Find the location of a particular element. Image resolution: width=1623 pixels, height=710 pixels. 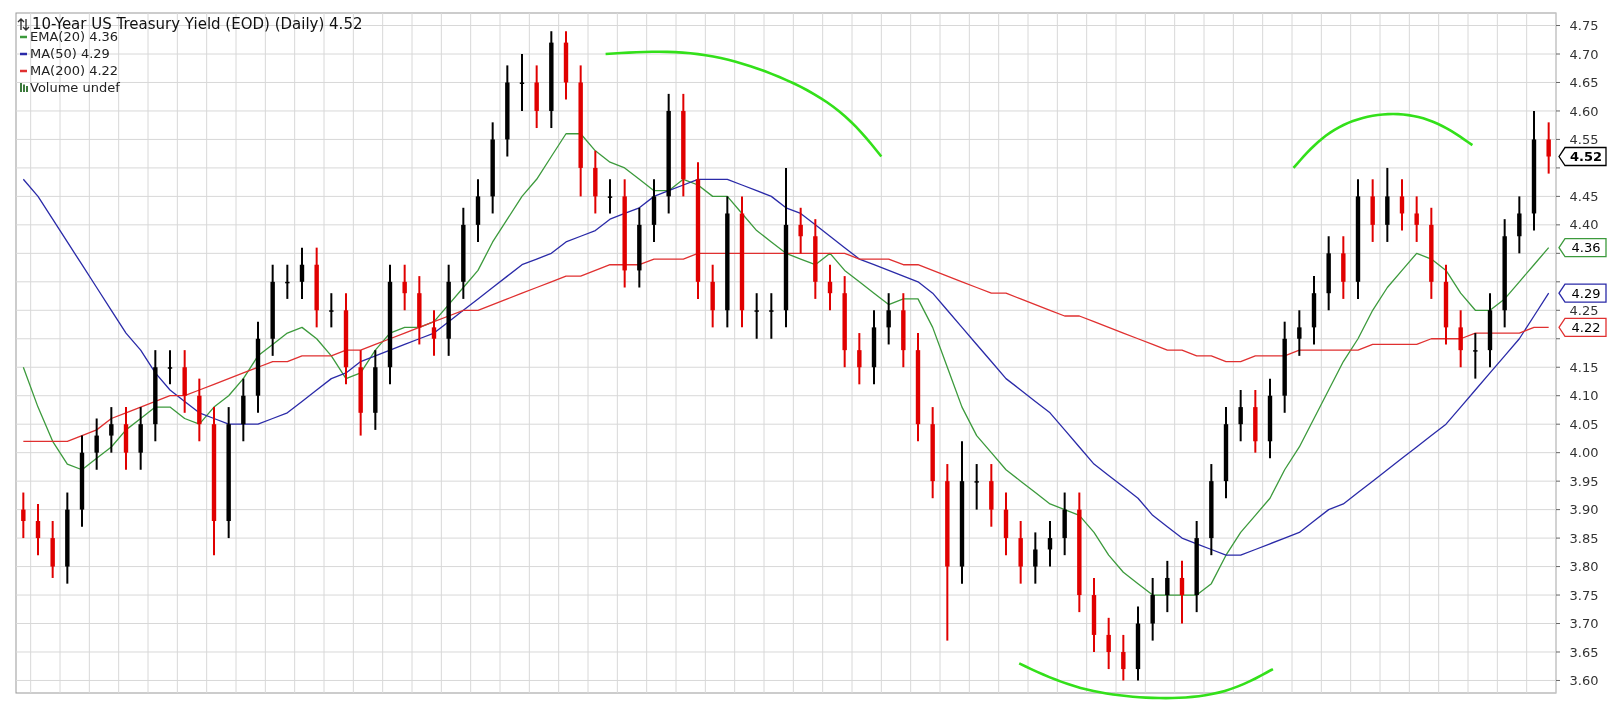

text: 4.29 is located at coordinates (1586, 293).